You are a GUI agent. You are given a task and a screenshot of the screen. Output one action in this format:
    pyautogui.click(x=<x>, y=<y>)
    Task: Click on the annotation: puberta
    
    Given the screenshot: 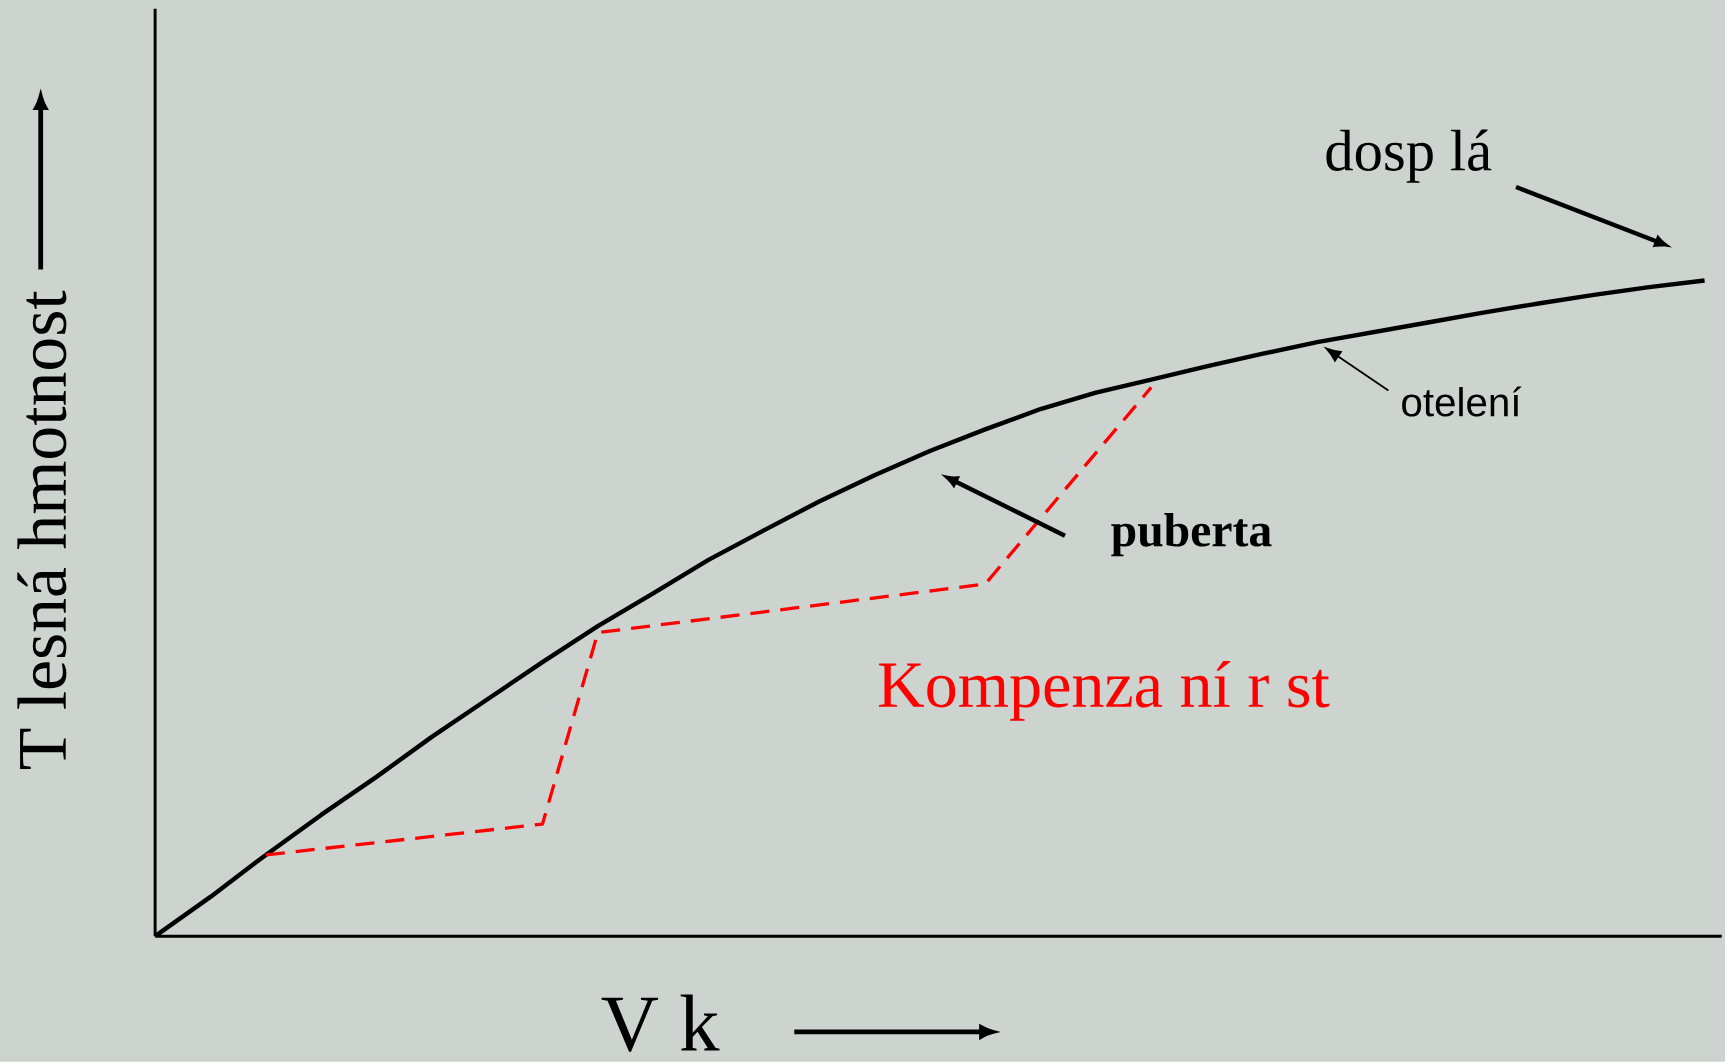 What is the action you would take?
    pyautogui.click(x=1191, y=535)
    